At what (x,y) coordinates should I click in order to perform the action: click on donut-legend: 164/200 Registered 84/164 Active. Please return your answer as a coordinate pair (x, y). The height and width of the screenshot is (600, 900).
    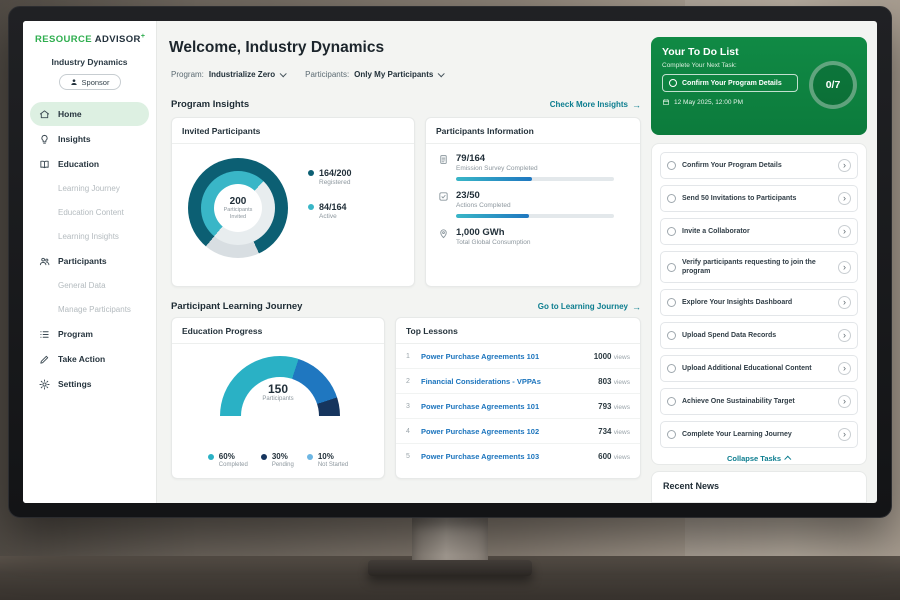
    Looking at the image, I should click on (330, 194).